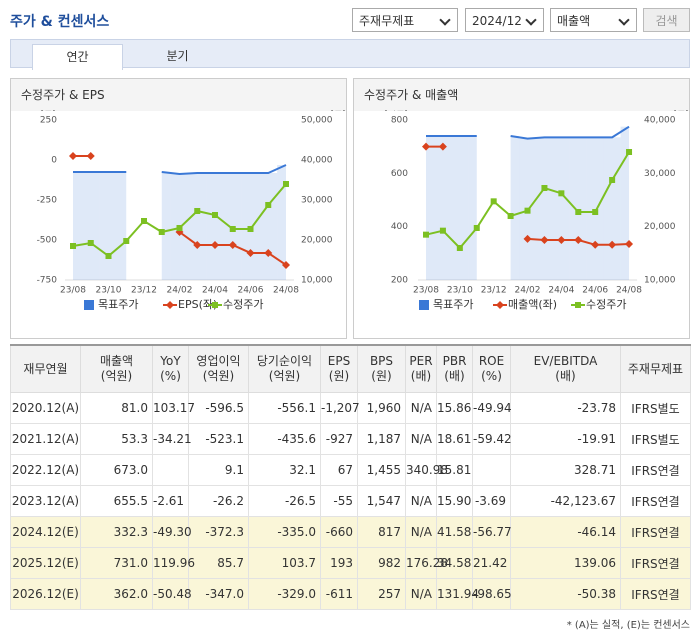 The image size is (697, 634). What do you see at coordinates (565, 501) in the screenshot?
I see `table-cell: -42,123.67` at bounding box center [565, 501].